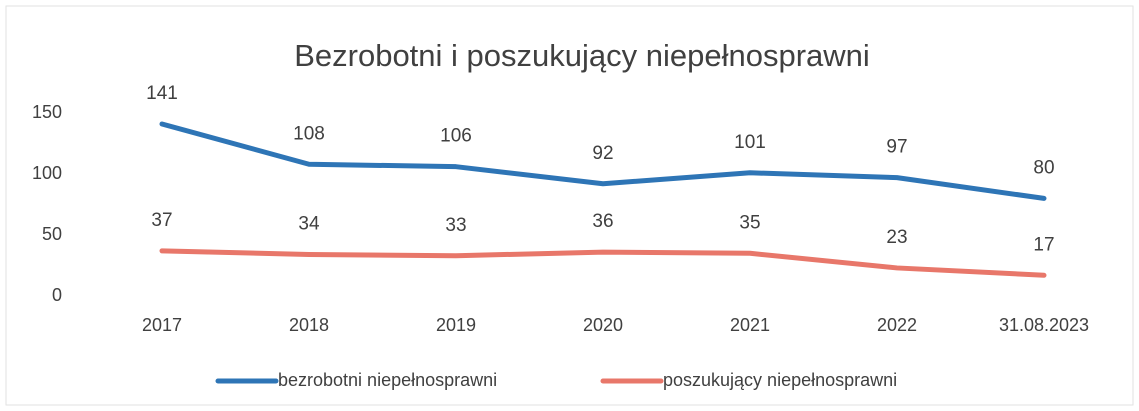 Image resolution: width=1139 pixels, height=411 pixels. Describe the element at coordinates (57, 295) in the screenshot. I see `y-tick-label: 0` at that location.